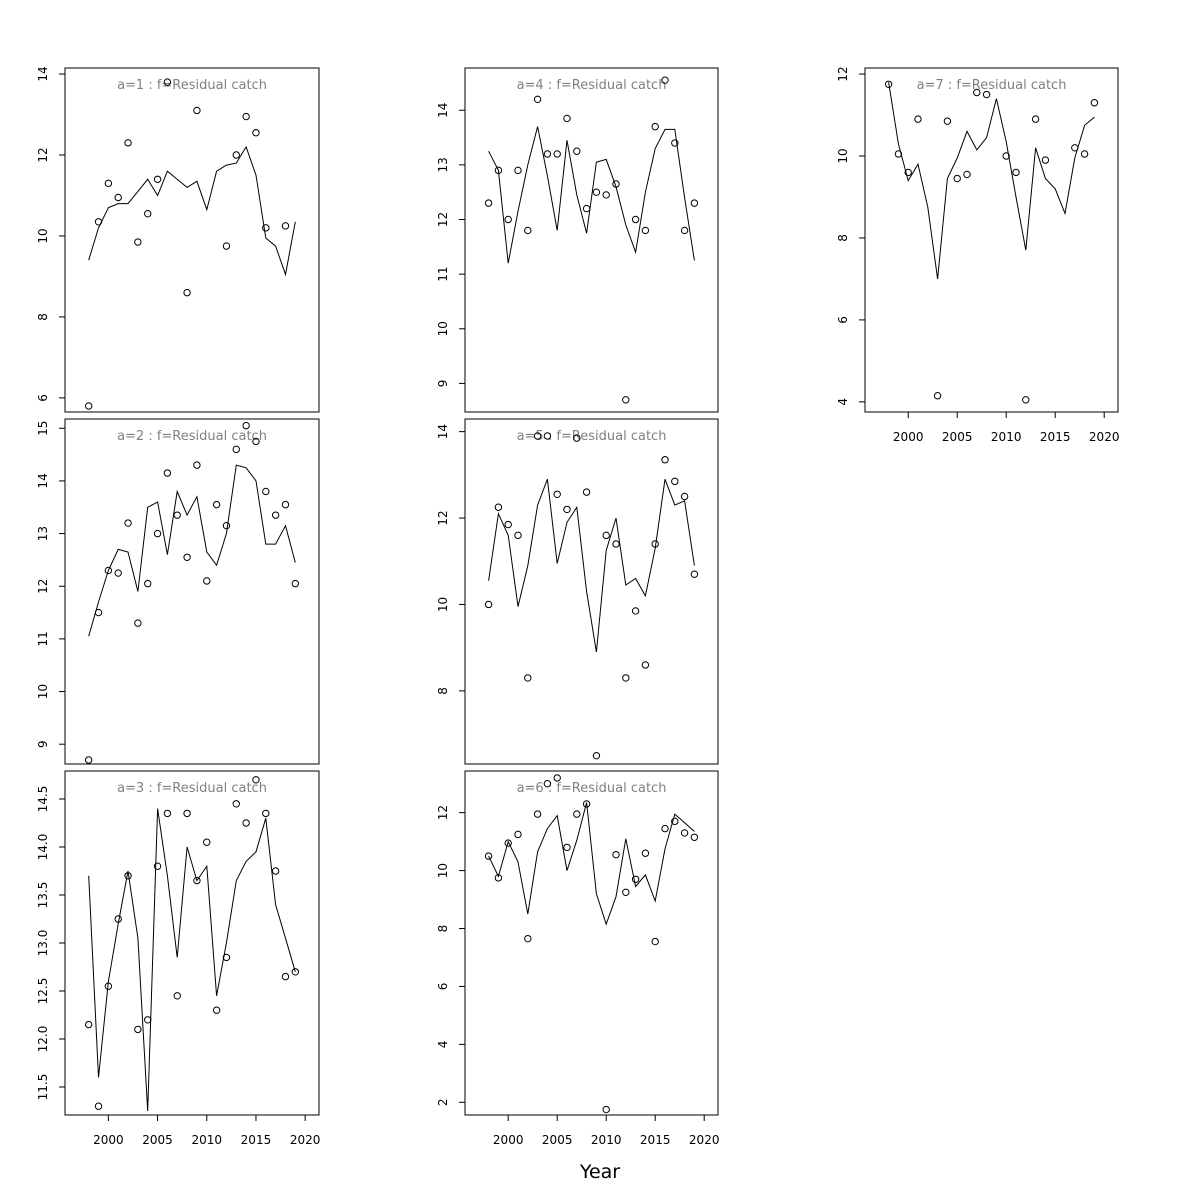  Describe the element at coordinates (908, 437) in the screenshot. I see `x-tick-label: 2000` at that location.